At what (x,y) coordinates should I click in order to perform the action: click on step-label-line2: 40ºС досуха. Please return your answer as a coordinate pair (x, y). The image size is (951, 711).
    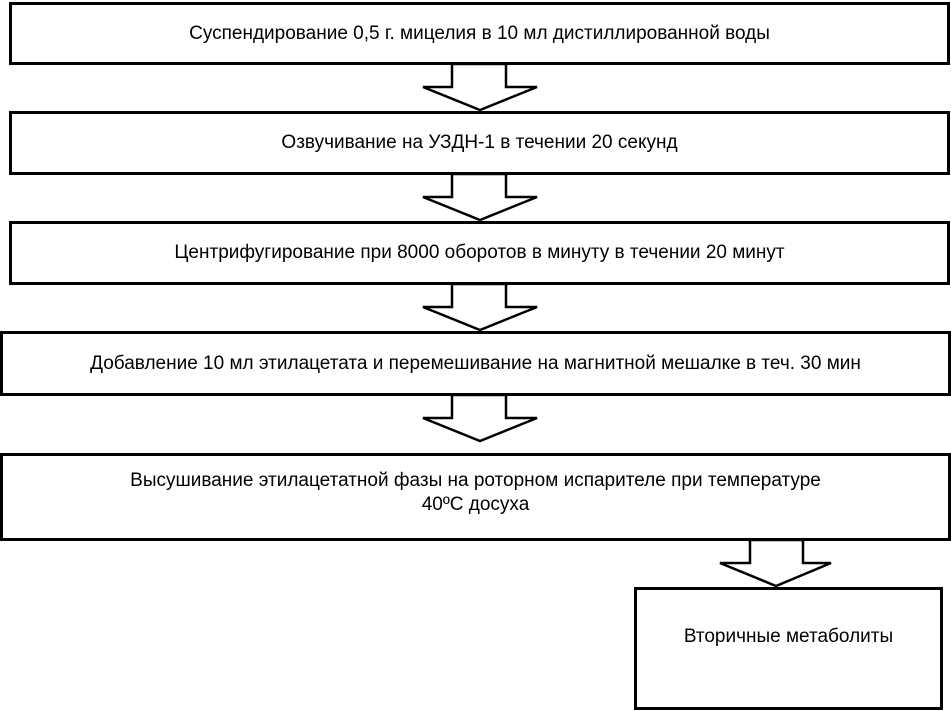
    Looking at the image, I should click on (475, 504).